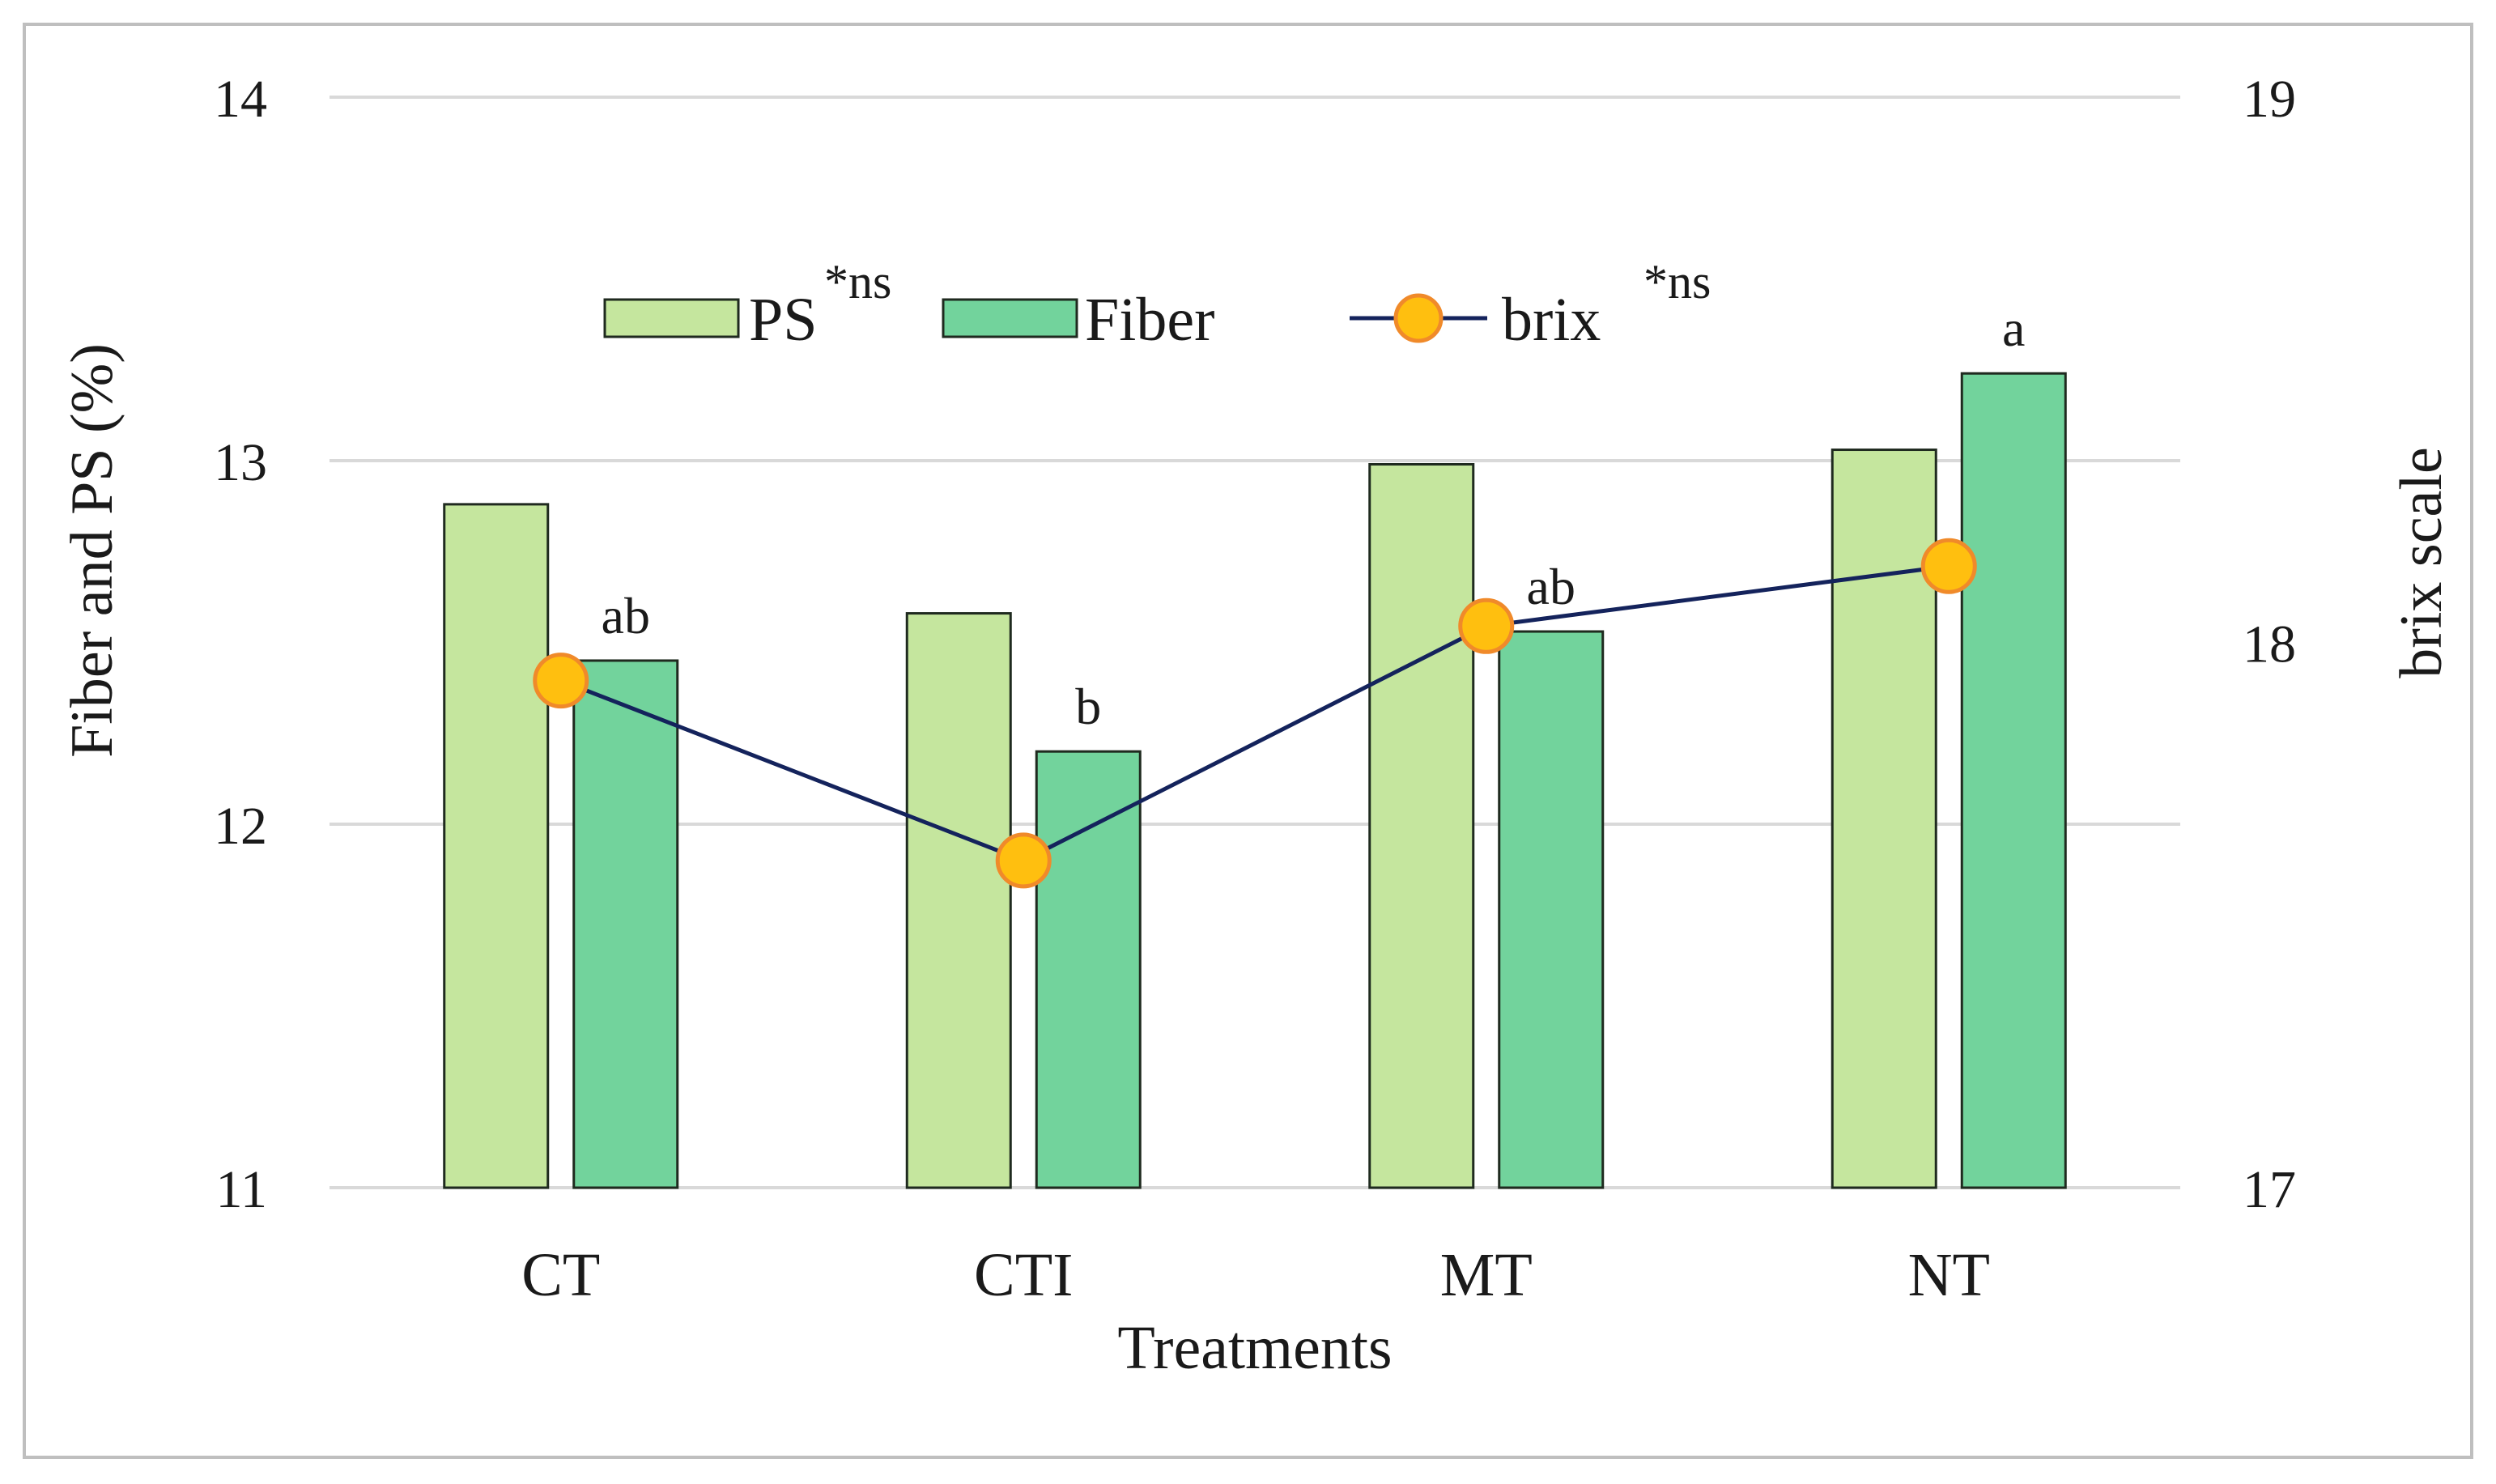 The height and width of the screenshot is (1484, 2496). Describe the element at coordinates (1487, 1275) in the screenshot. I see `x-tick-label: MT` at that location.